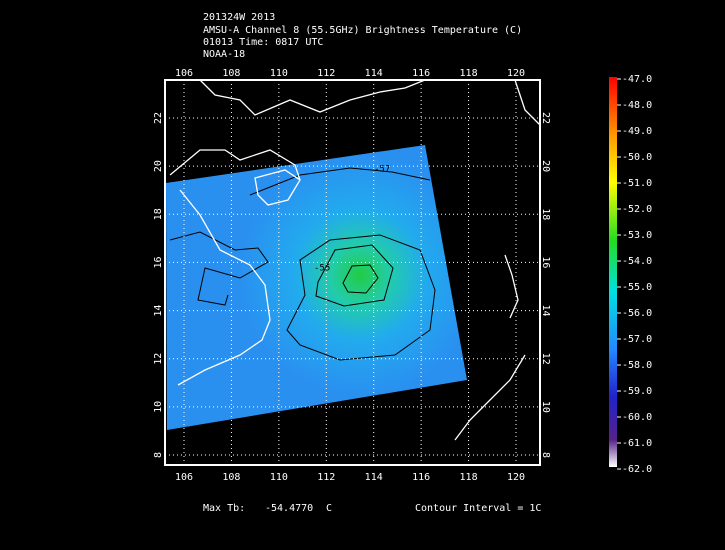 This screenshot has width=725, height=550. Describe the element at coordinates (239, 17) in the screenshot. I see `header-line: 201324W 2013` at that location.